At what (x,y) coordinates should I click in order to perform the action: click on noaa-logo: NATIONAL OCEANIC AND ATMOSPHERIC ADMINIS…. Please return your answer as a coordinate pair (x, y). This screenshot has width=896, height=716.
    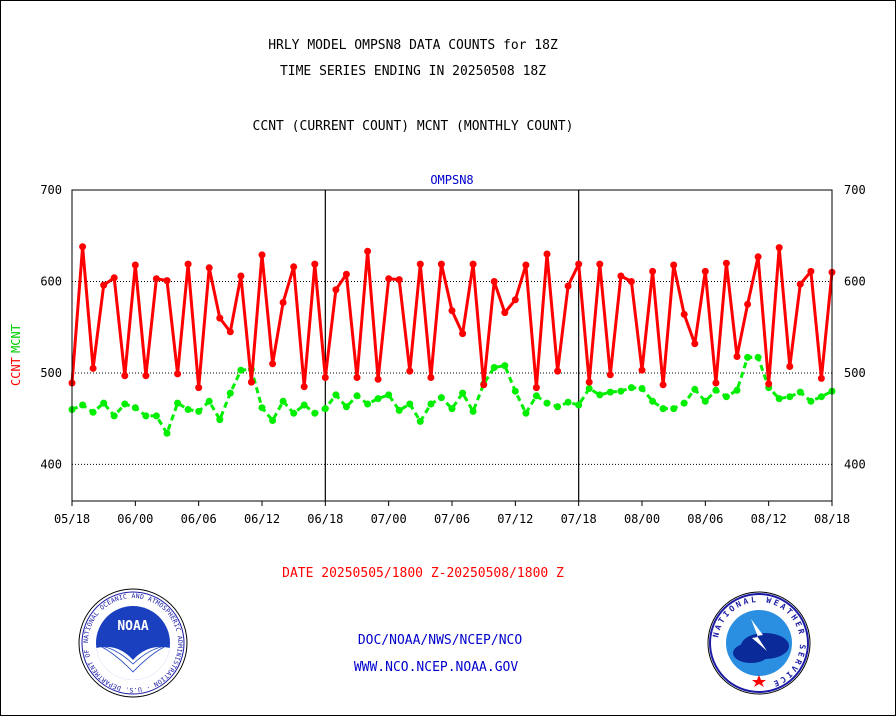
    Looking at the image, I should click on (133, 643).